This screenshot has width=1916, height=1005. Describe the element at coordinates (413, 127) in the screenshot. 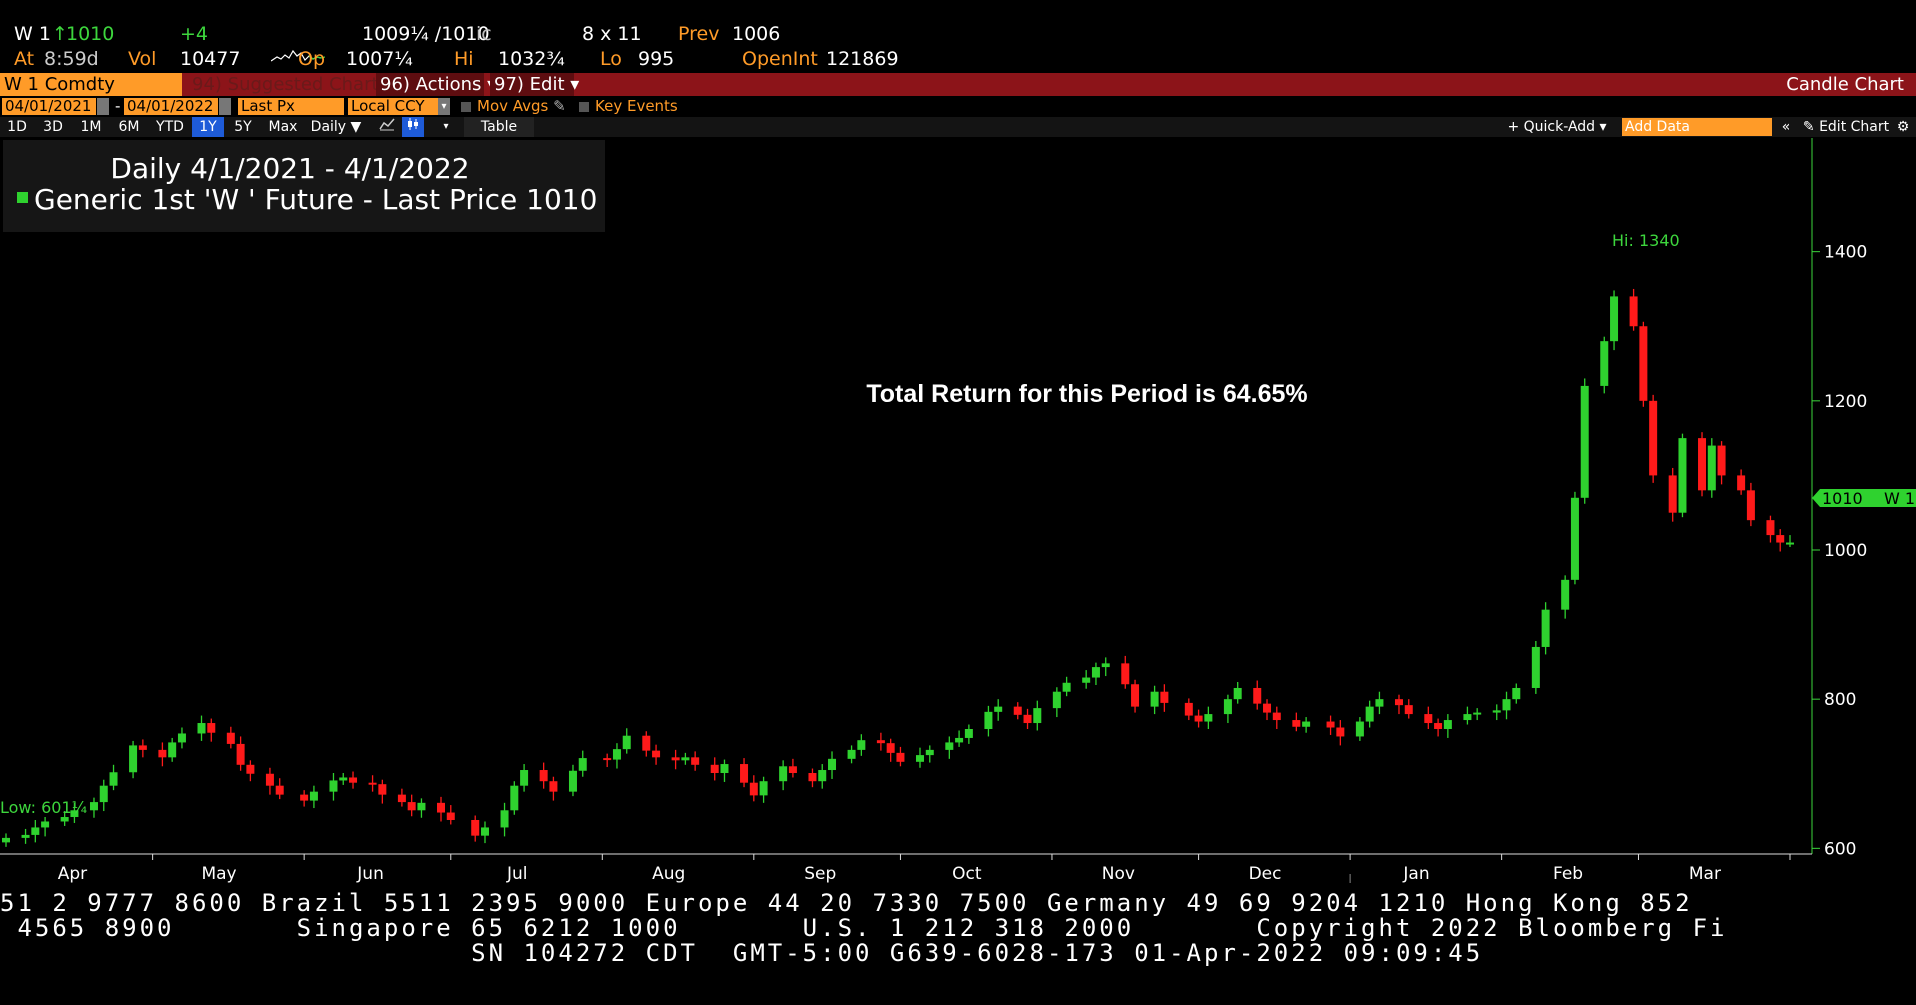

I see `candle-chart-icon` at that location.